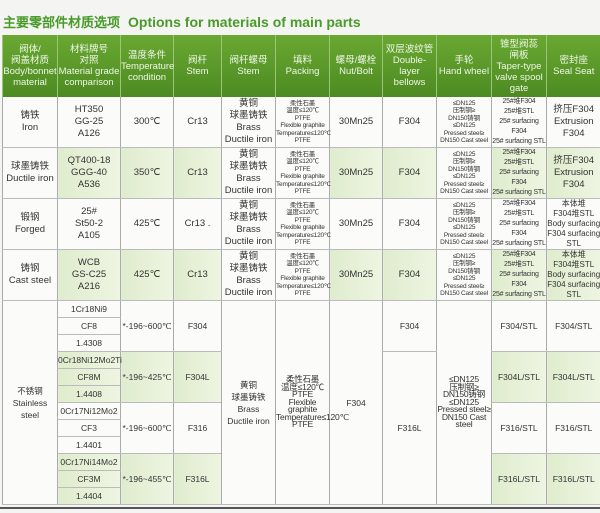 The width and height of the screenshot is (600, 513). I want to click on table-cell: CF3, so click(89, 428).